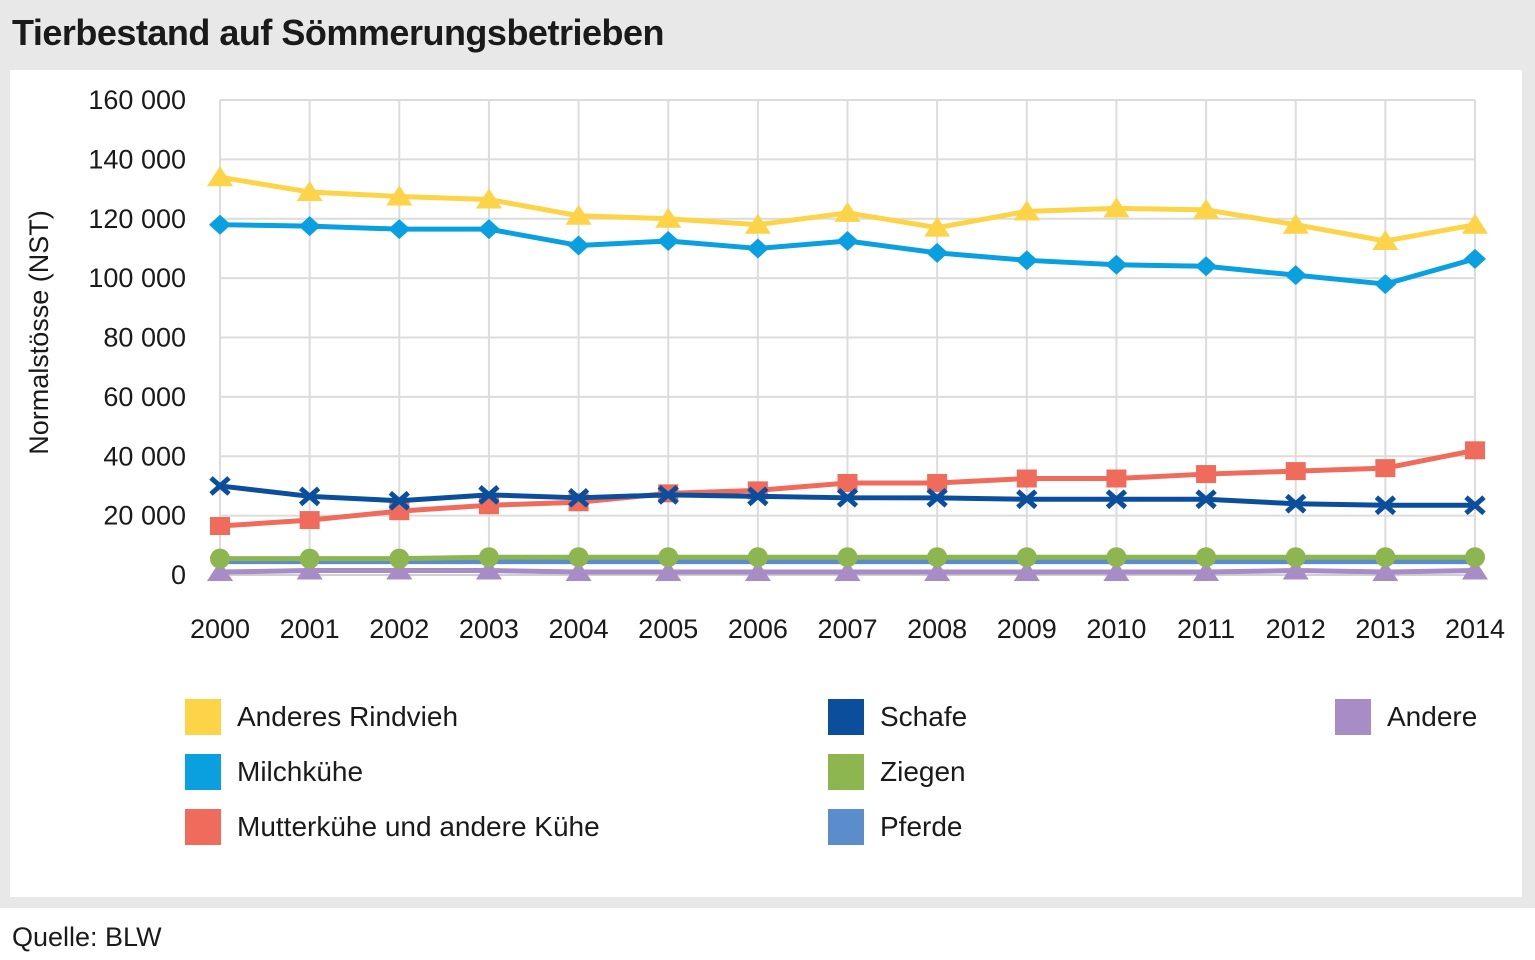 The image size is (1535, 960). Describe the element at coordinates (392, 827) in the screenshot. I see `legend-item: Mutterkühe und andere Kühe` at that location.